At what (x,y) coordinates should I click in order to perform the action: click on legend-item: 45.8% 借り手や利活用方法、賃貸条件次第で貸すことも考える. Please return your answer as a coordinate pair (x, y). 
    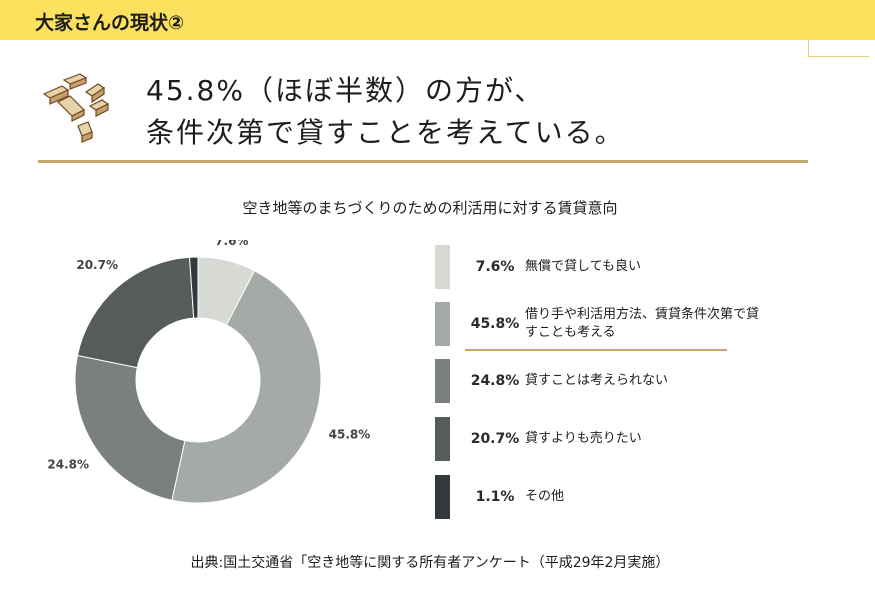
    Looking at the image, I should click on (600, 324).